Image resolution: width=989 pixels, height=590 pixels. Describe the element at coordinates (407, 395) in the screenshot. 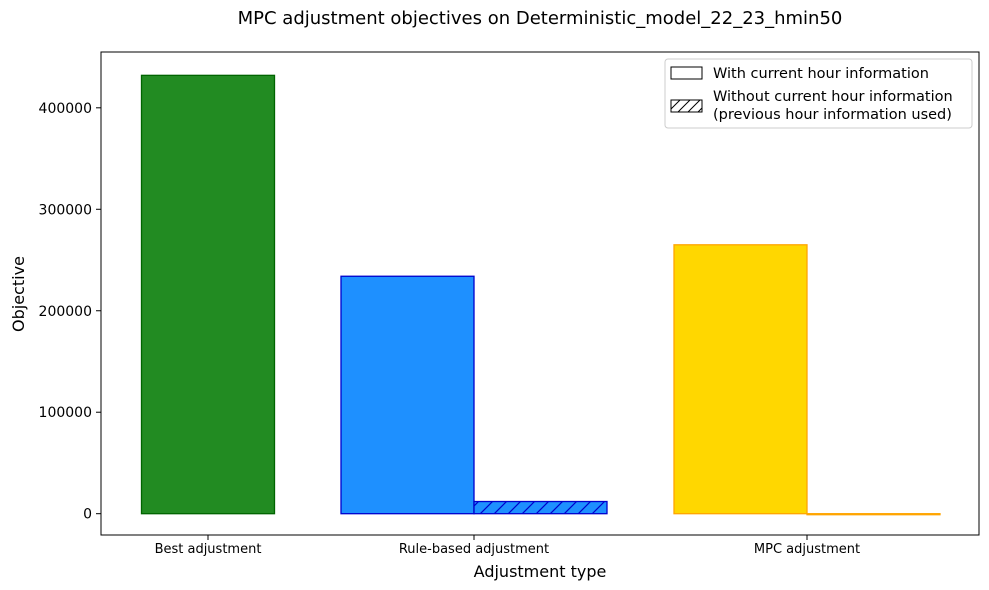

I see `bar-rule-based-adjustment-with-current-hour` at that location.